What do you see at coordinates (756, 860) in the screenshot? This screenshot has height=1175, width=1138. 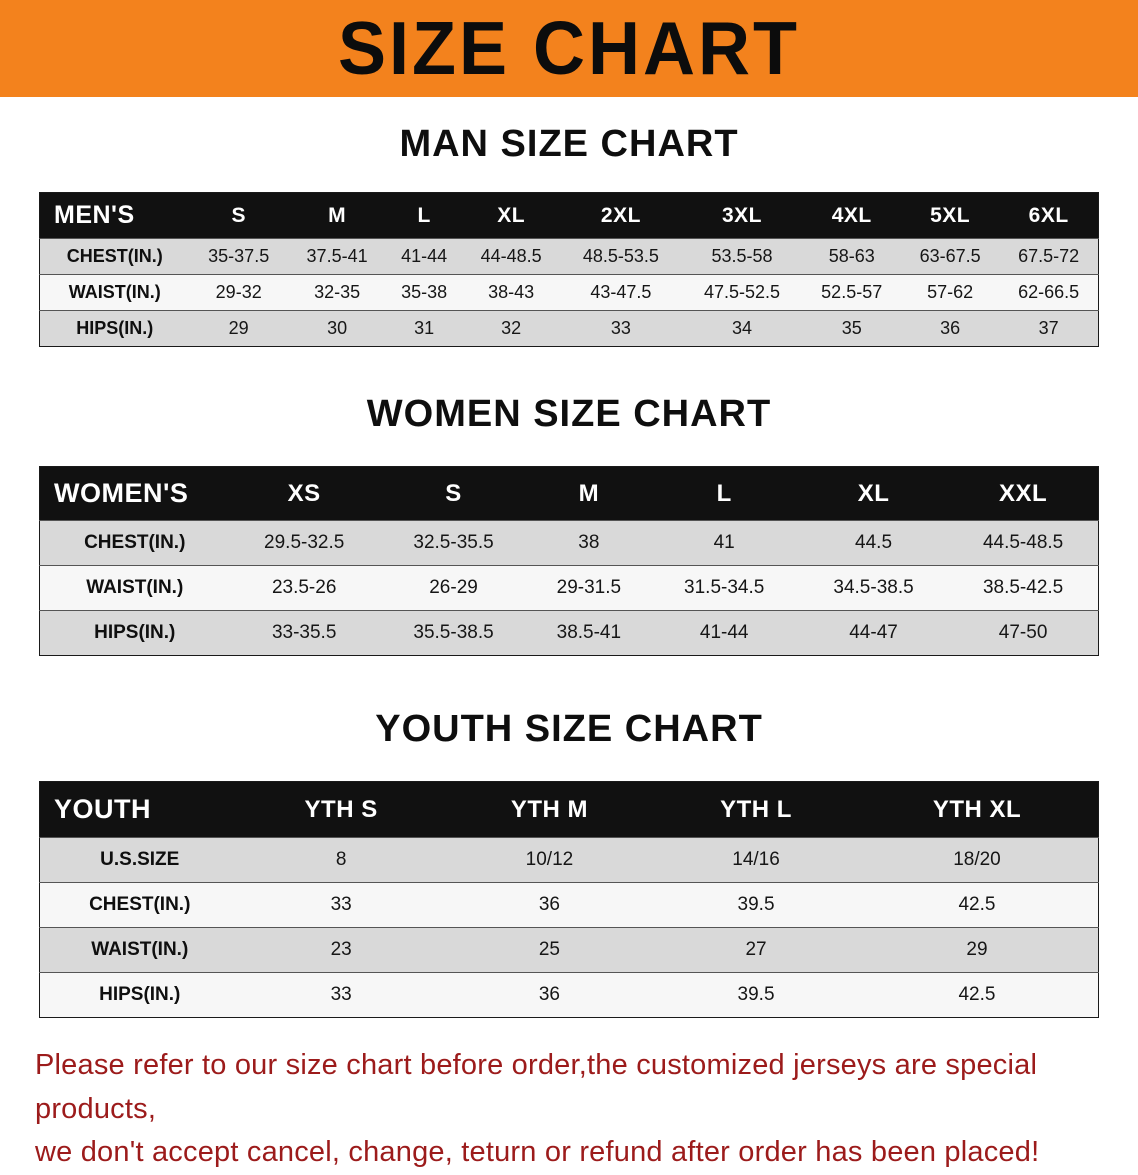 I see `table-cell: 14/16` at bounding box center [756, 860].